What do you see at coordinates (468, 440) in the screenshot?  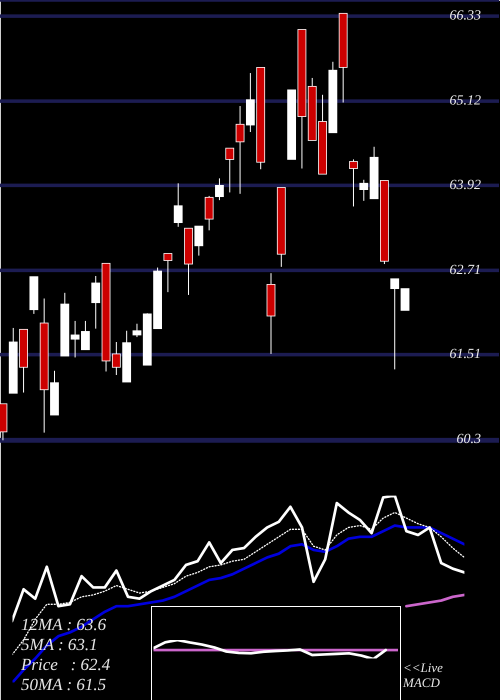 I see `y-tick-label: 60.3` at bounding box center [468, 440].